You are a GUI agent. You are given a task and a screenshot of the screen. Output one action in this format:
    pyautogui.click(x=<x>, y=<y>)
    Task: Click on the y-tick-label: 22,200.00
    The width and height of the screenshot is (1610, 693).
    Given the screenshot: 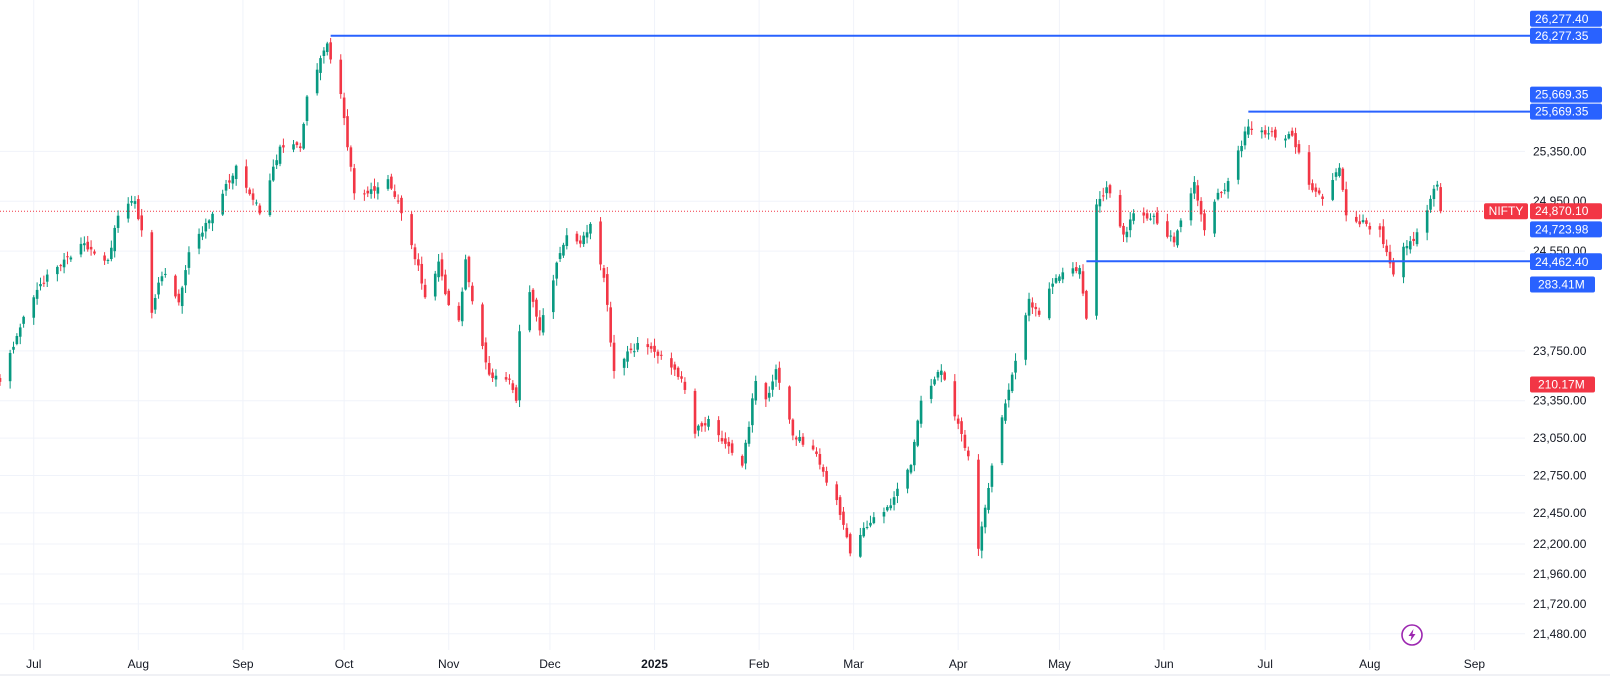 What is the action you would take?
    pyautogui.click(x=1560, y=544)
    